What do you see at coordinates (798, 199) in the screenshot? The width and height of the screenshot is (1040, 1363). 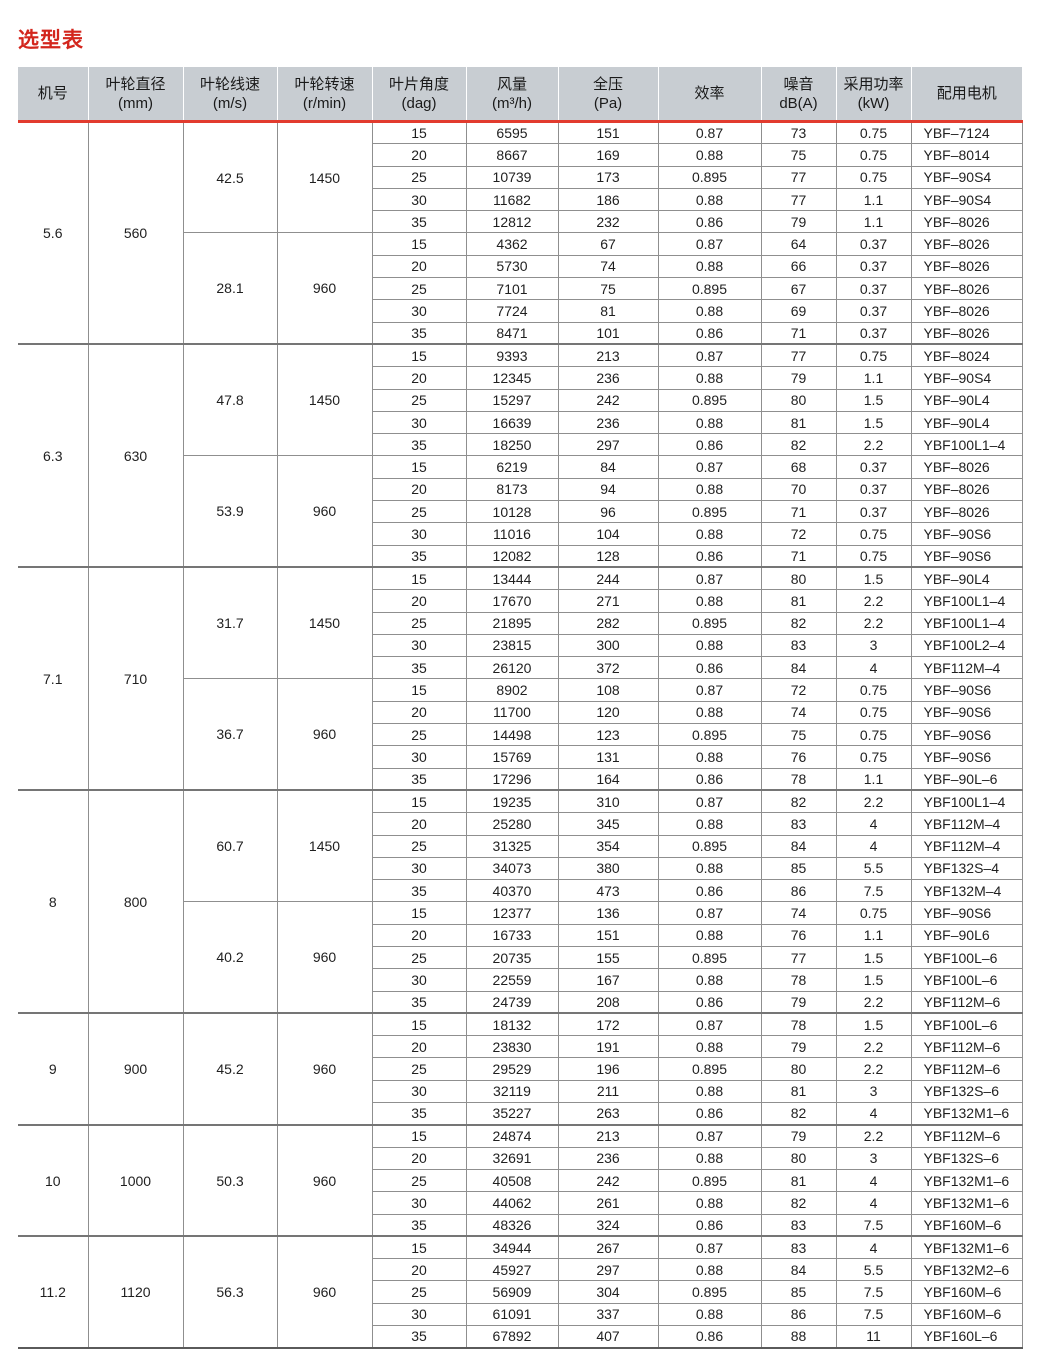 I see `noise-cell: 77` at bounding box center [798, 199].